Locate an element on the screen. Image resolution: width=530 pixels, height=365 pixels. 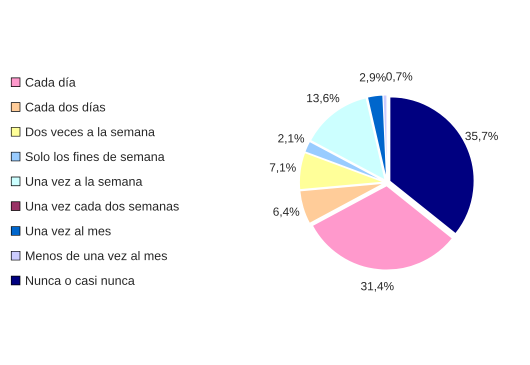
legend-label: Solo los fines de semana is located at coordinates (95, 157).